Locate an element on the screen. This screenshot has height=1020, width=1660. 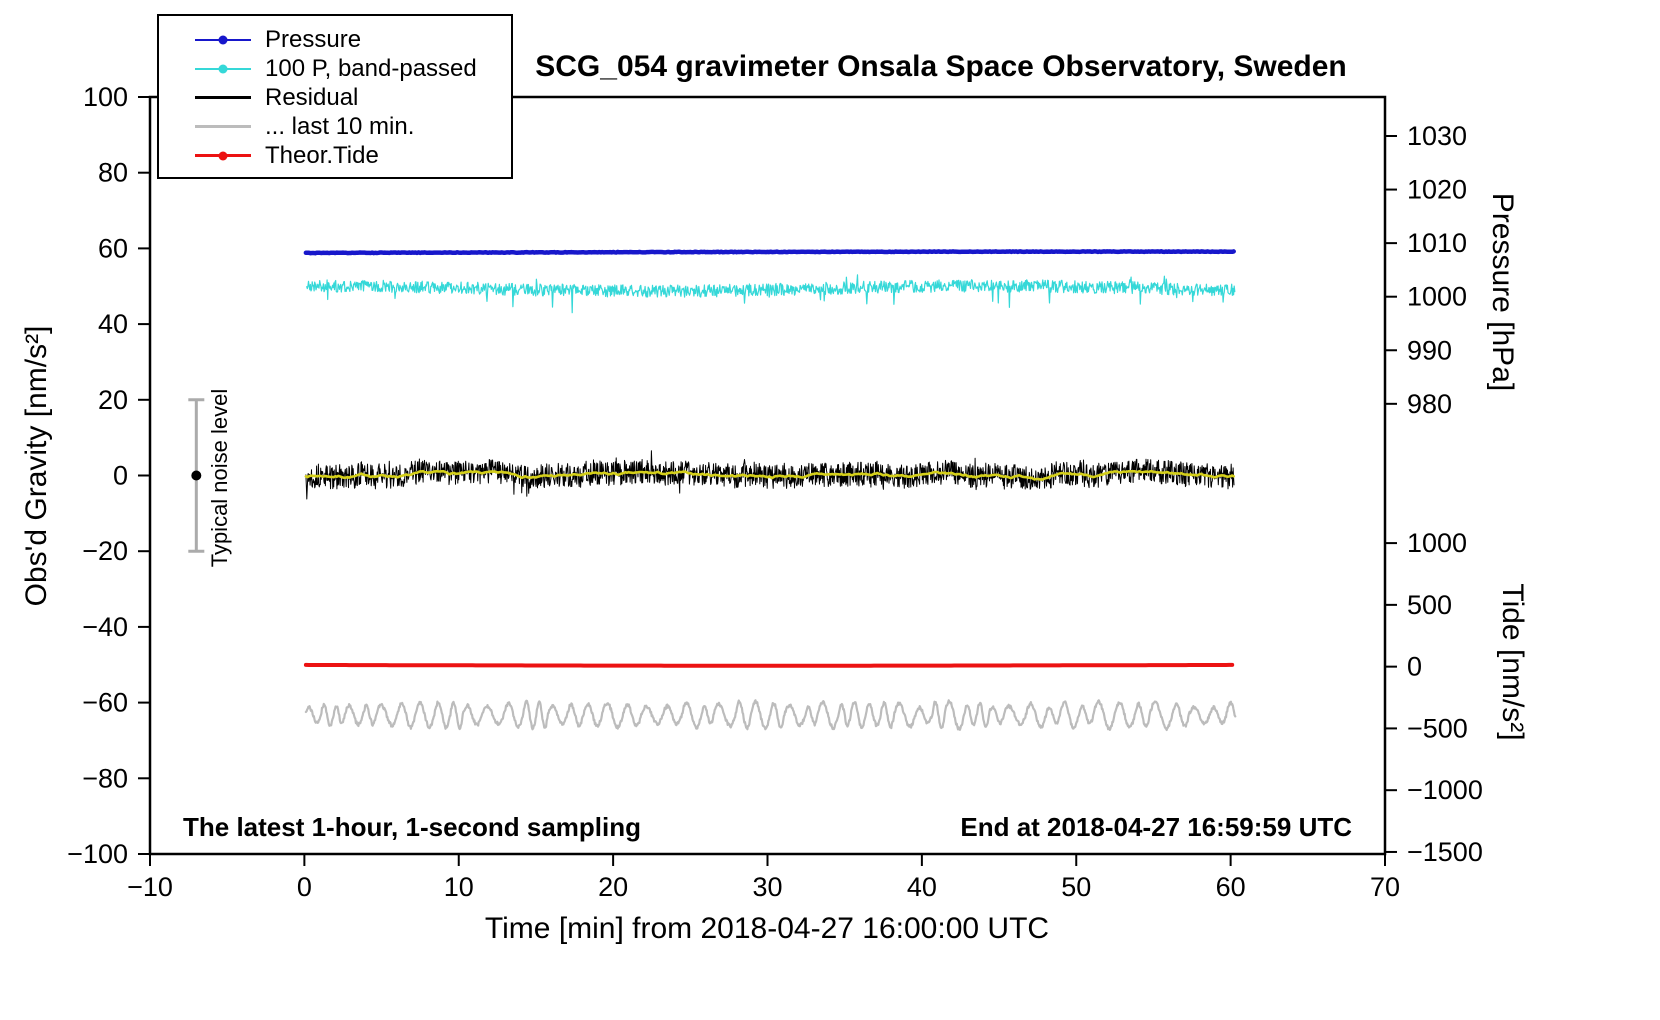
y-axis-label-gravity: Obs'd Gravity [nm/s²] is located at coordinates (36, 466).